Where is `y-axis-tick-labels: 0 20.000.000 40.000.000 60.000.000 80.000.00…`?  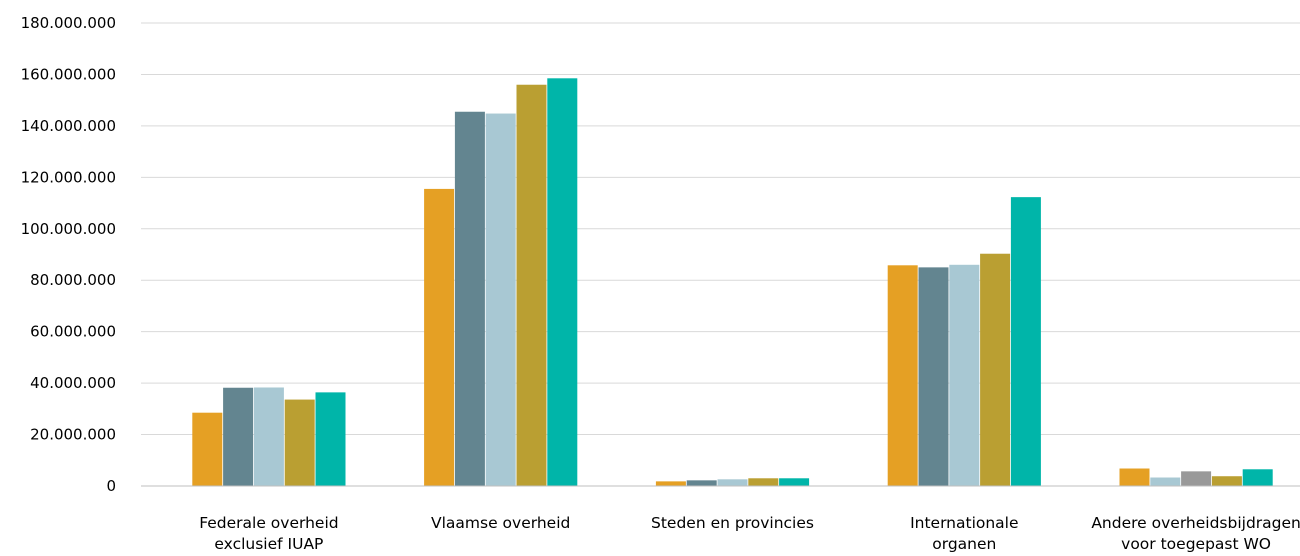
y-axis-tick-labels: 0 20.000.000 40.000.000 60.000.000 80.000.00… is located at coordinates (68, 254).